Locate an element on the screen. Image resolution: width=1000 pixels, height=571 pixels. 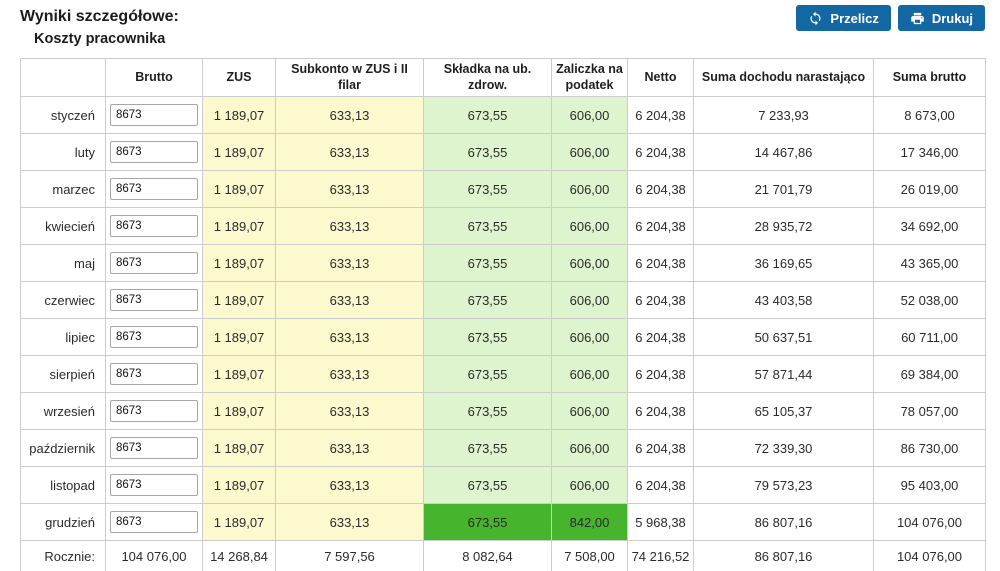
suma-brutto-cell: 78 057,00 is located at coordinates (929, 411).